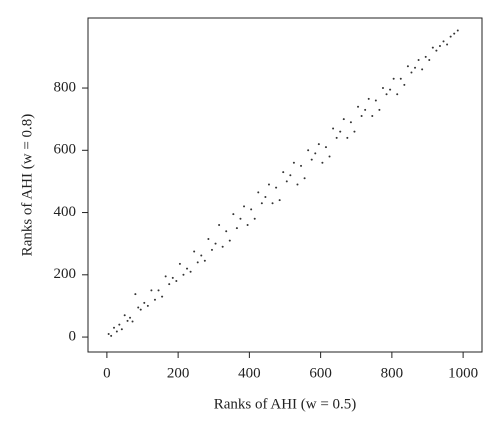 This screenshot has height=432, width=500. I want to click on y-tick-label: 200, so click(65, 274).